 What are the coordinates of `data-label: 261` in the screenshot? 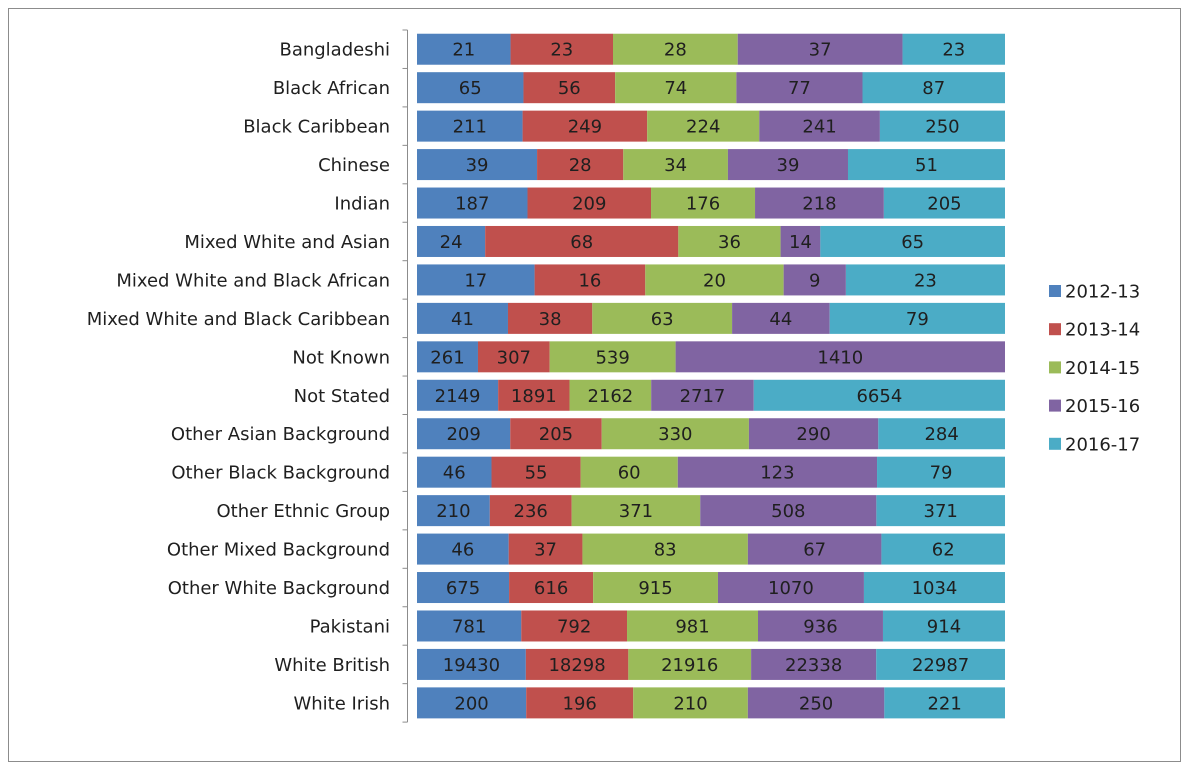 It's located at (447, 357).